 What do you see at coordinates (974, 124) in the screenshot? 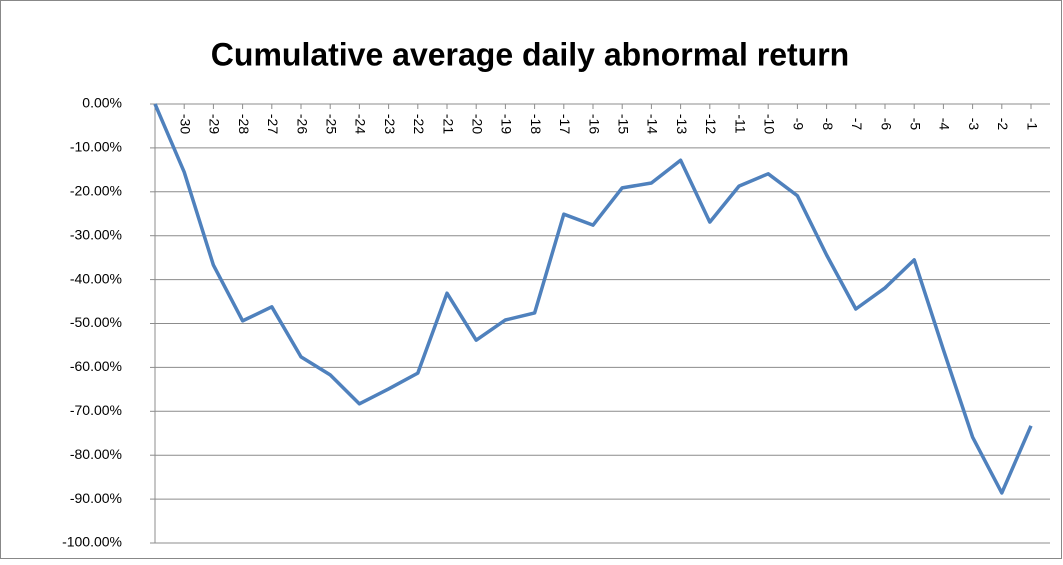
I see `x-tick-label: -3` at bounding box center [974, 124].